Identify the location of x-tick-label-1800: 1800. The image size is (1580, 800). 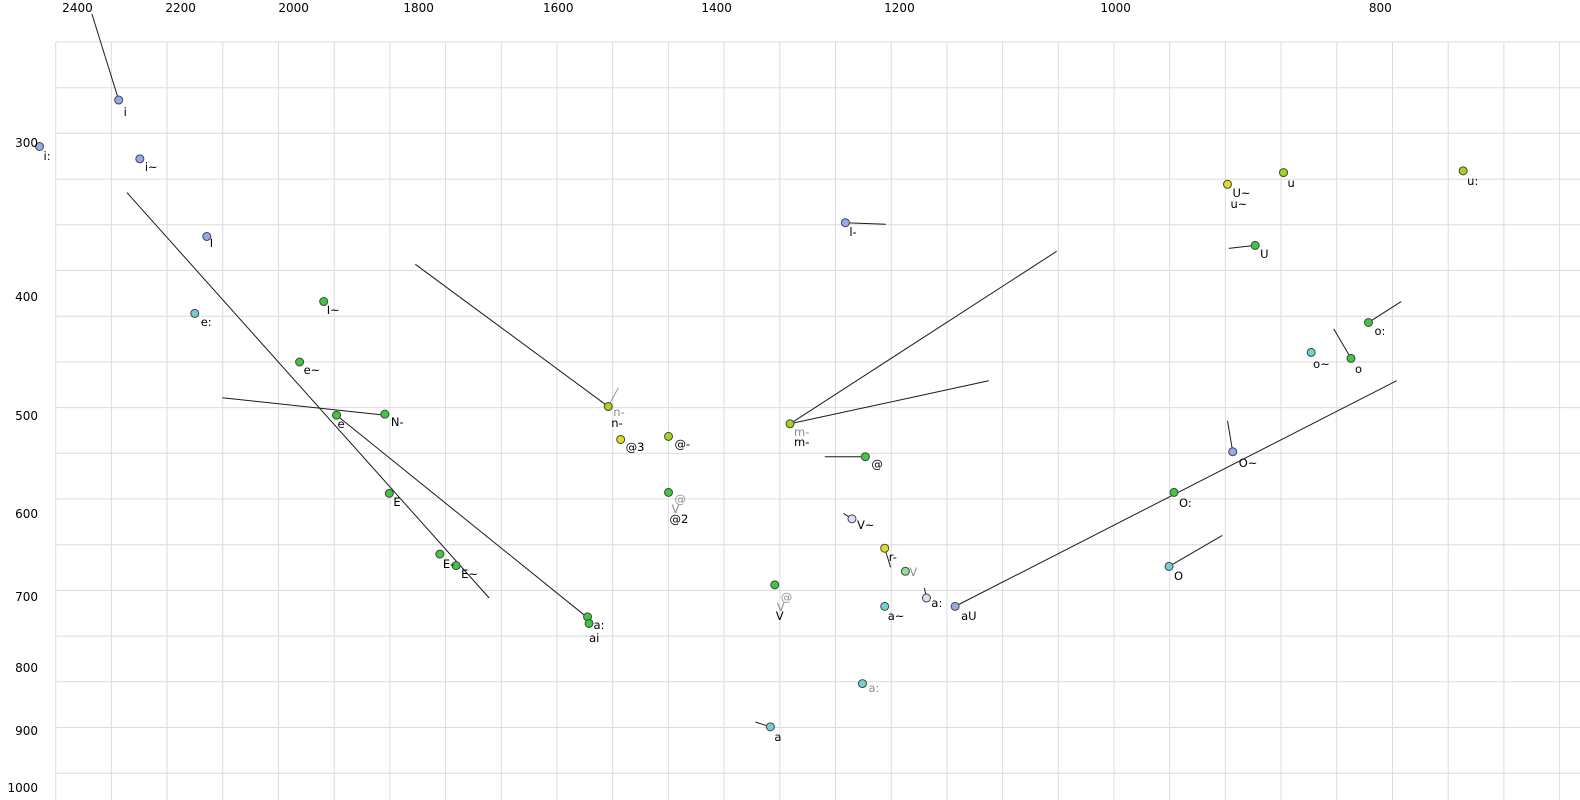
(418, 8).